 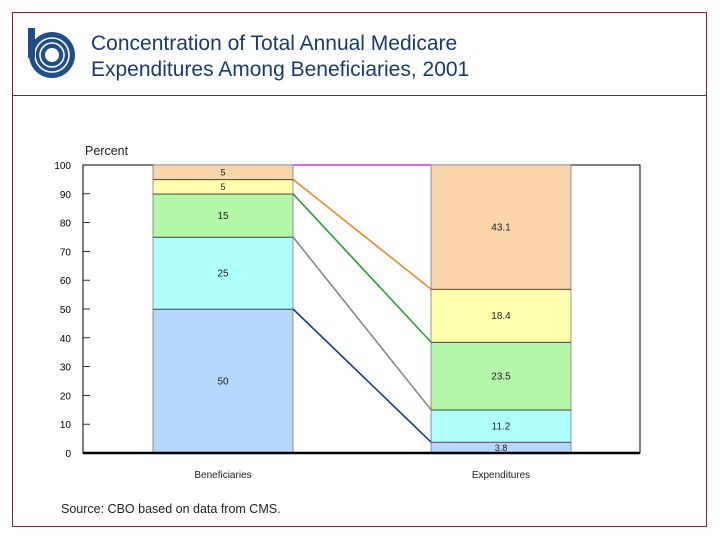 What do you see at coordinates (68, 454) in the screenshot?
I see `y-tick-label: 0` at bounding box center [68, 454].